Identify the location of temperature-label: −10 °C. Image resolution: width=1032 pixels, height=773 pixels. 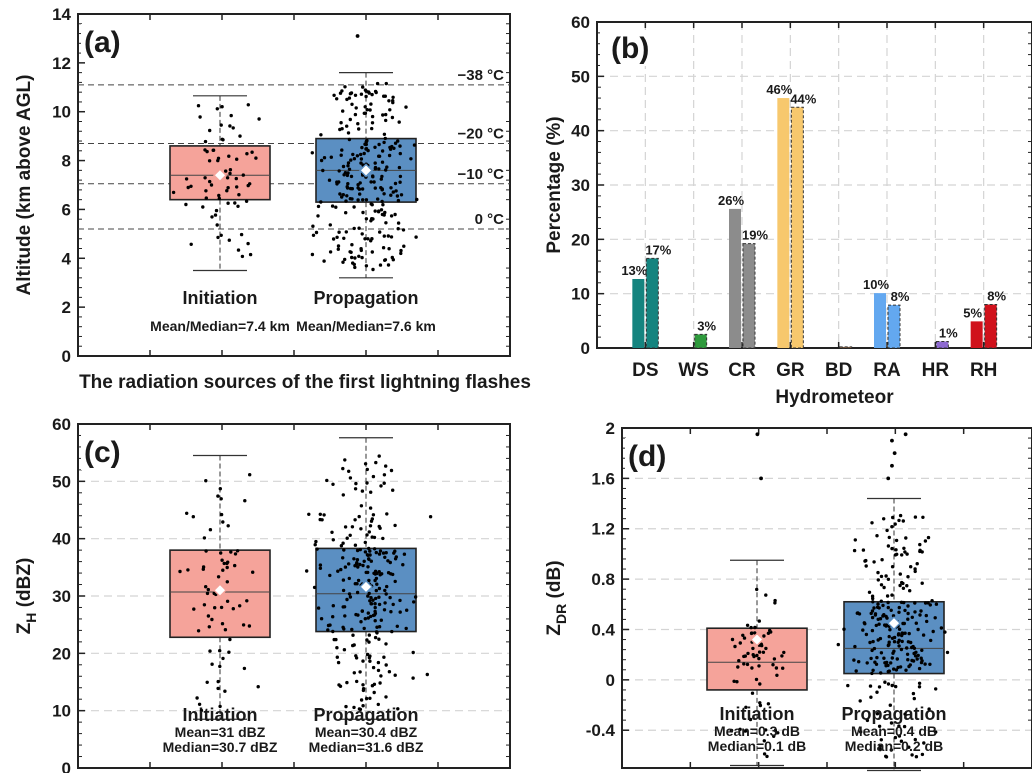
(481, 174).